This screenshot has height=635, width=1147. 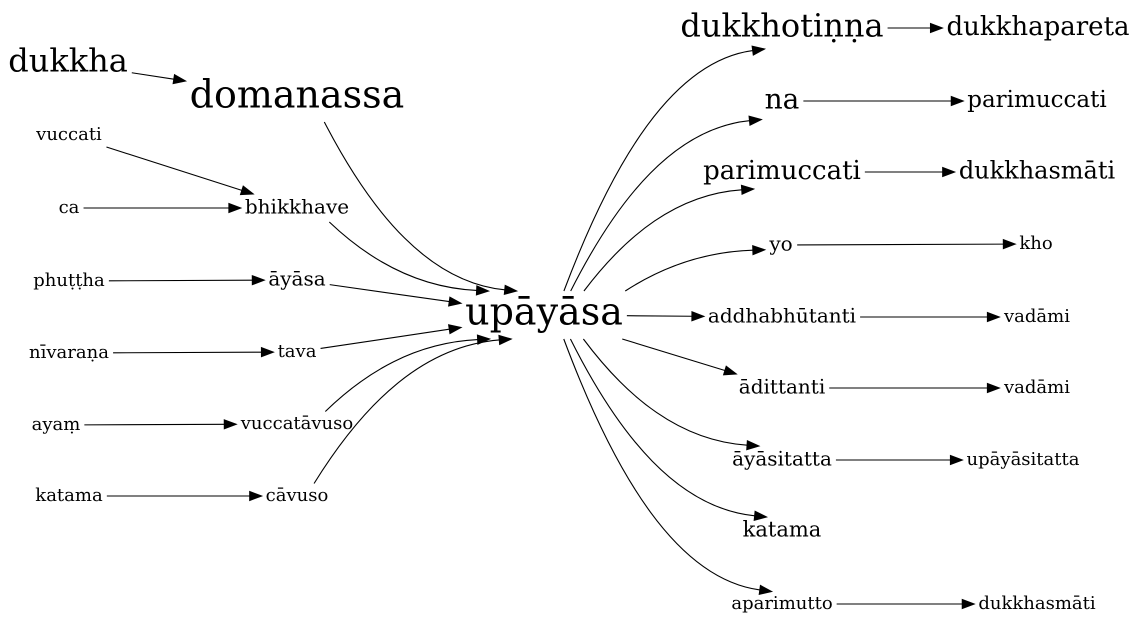 What do you see at coordinates (297, 351) in the screenshot?
I see `node-tava: tava` at bounding box center [297, 351].